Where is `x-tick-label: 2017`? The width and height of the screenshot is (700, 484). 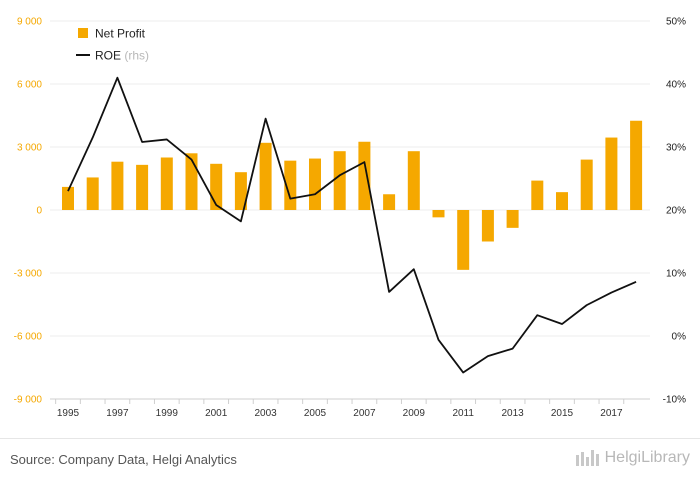 x-tick-label: 2017 is located at coordinates (611, 413).